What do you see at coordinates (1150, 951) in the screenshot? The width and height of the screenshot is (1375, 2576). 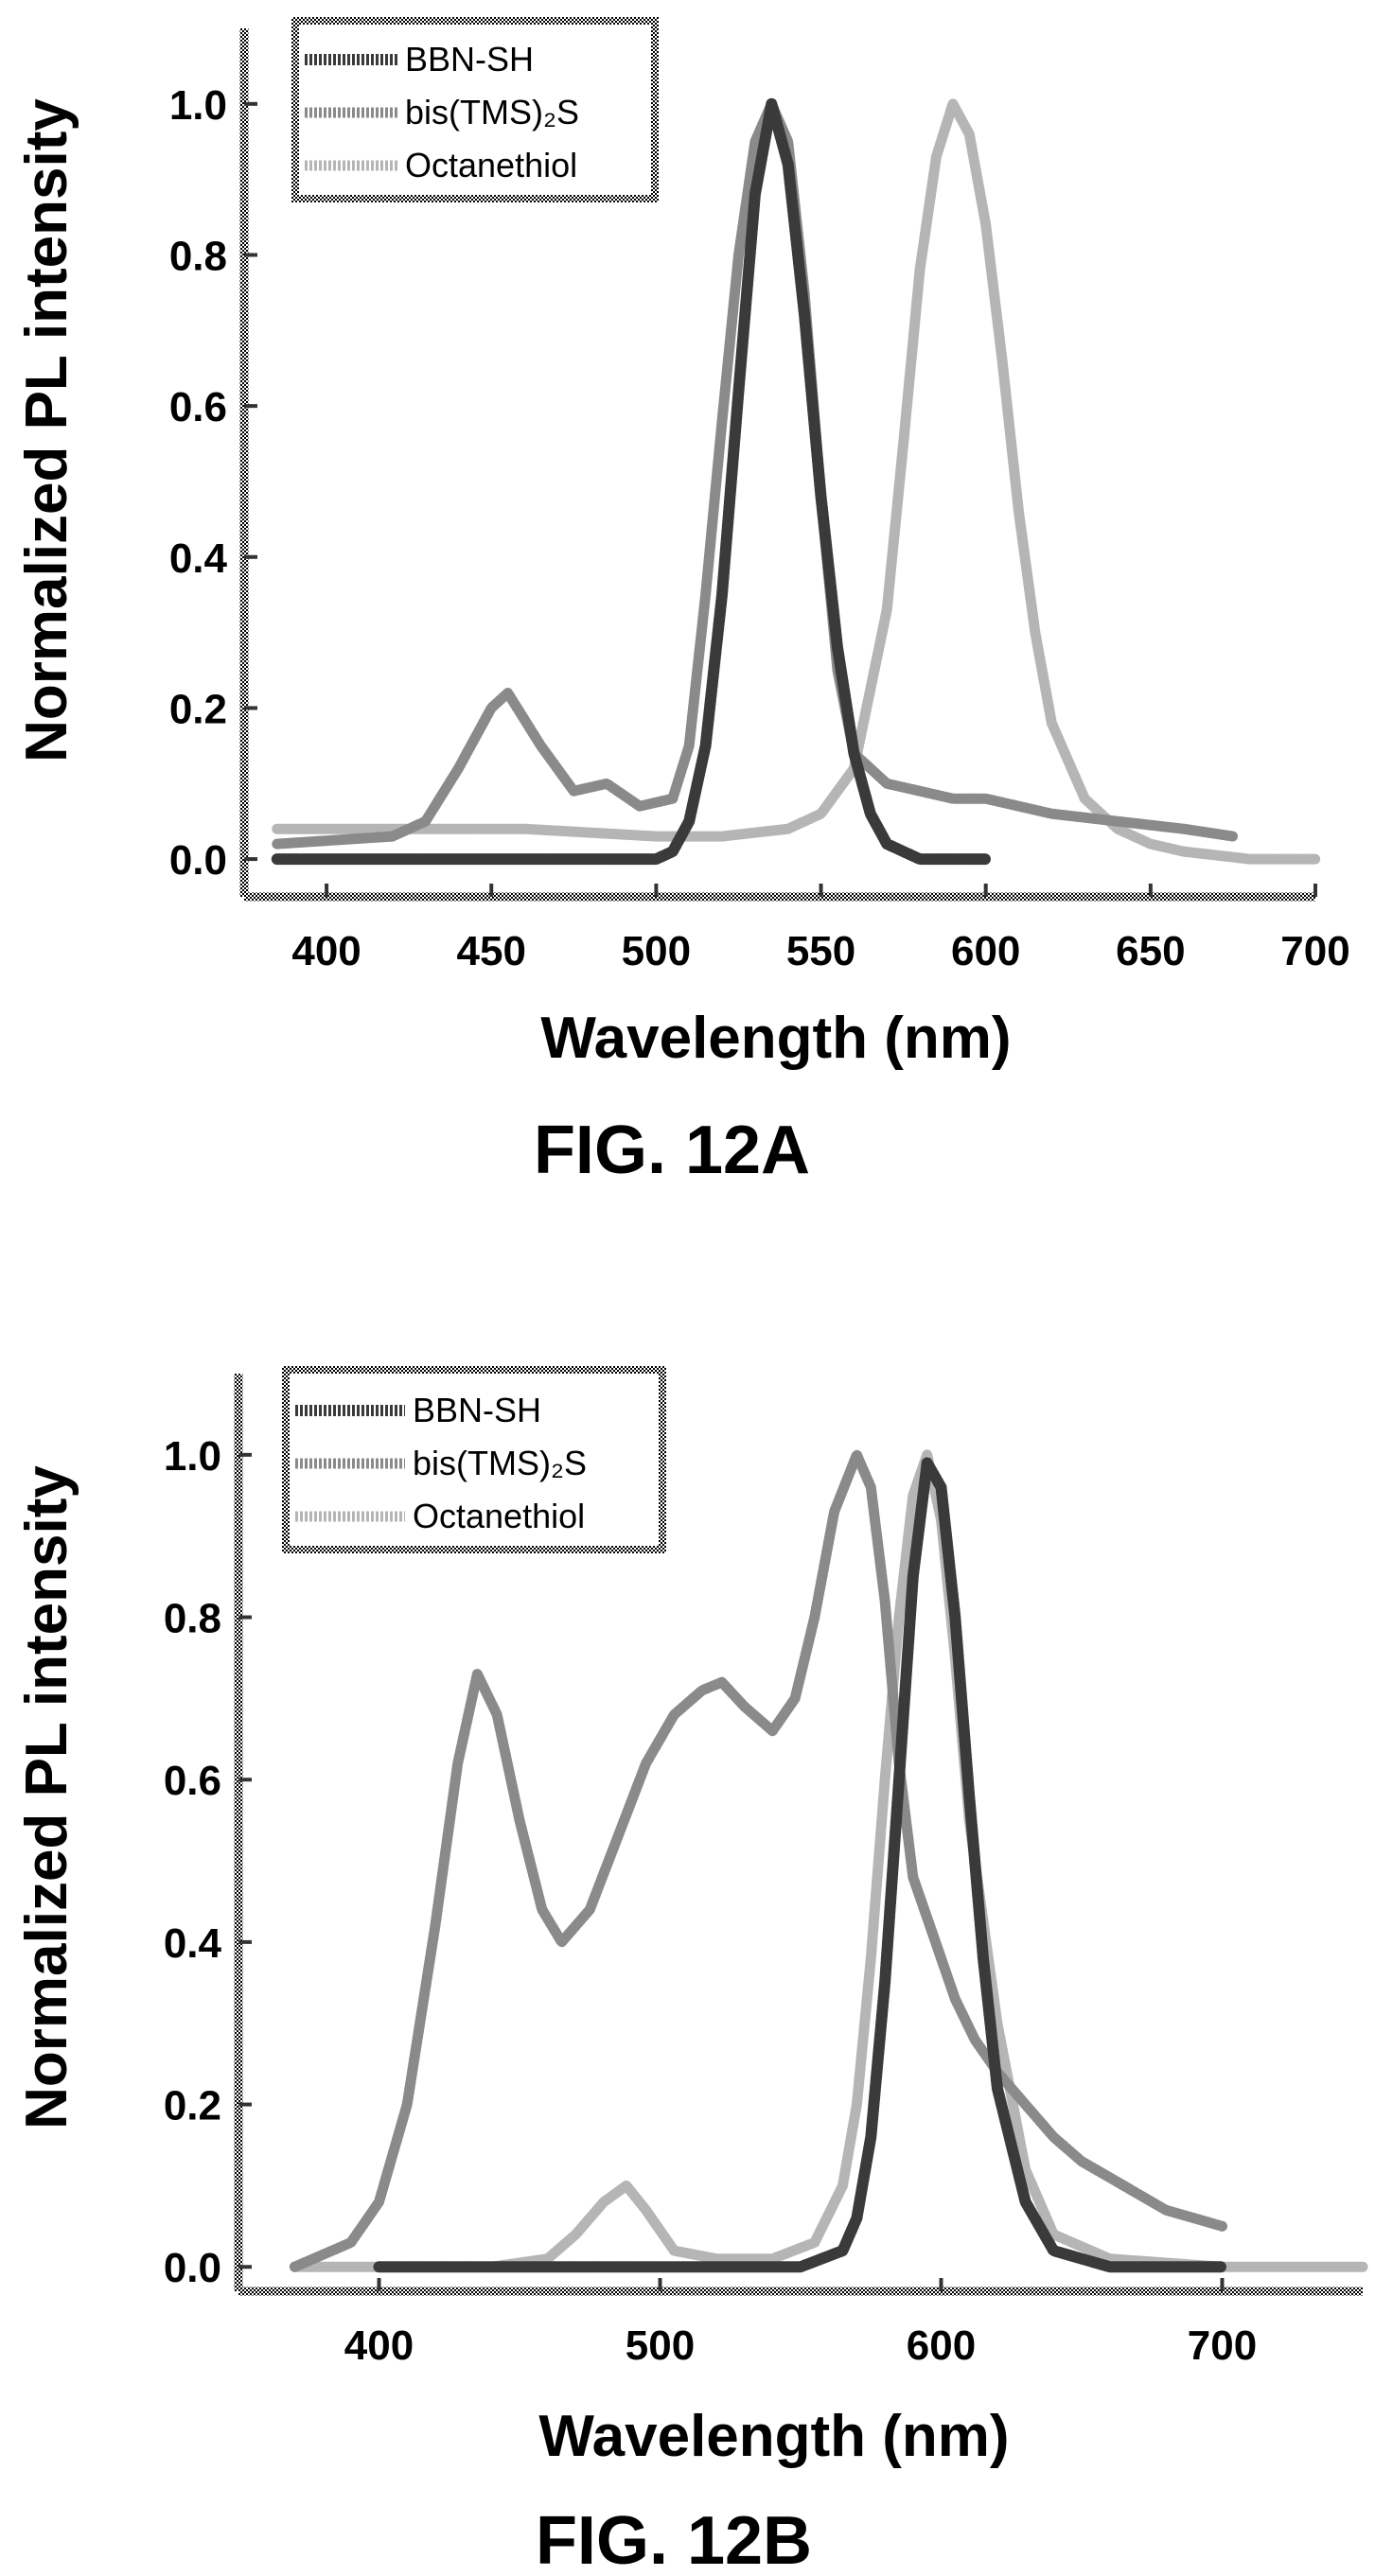 I see `x-tick-label: 650` at bounding box center [1150, 951].